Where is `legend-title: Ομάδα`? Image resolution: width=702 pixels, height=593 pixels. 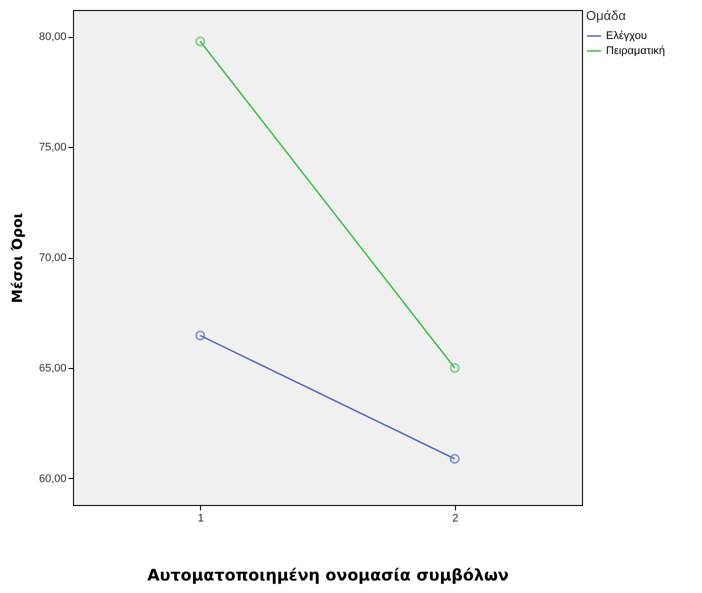 legend-title: Ομάδα is located at coordinates (606, 15).